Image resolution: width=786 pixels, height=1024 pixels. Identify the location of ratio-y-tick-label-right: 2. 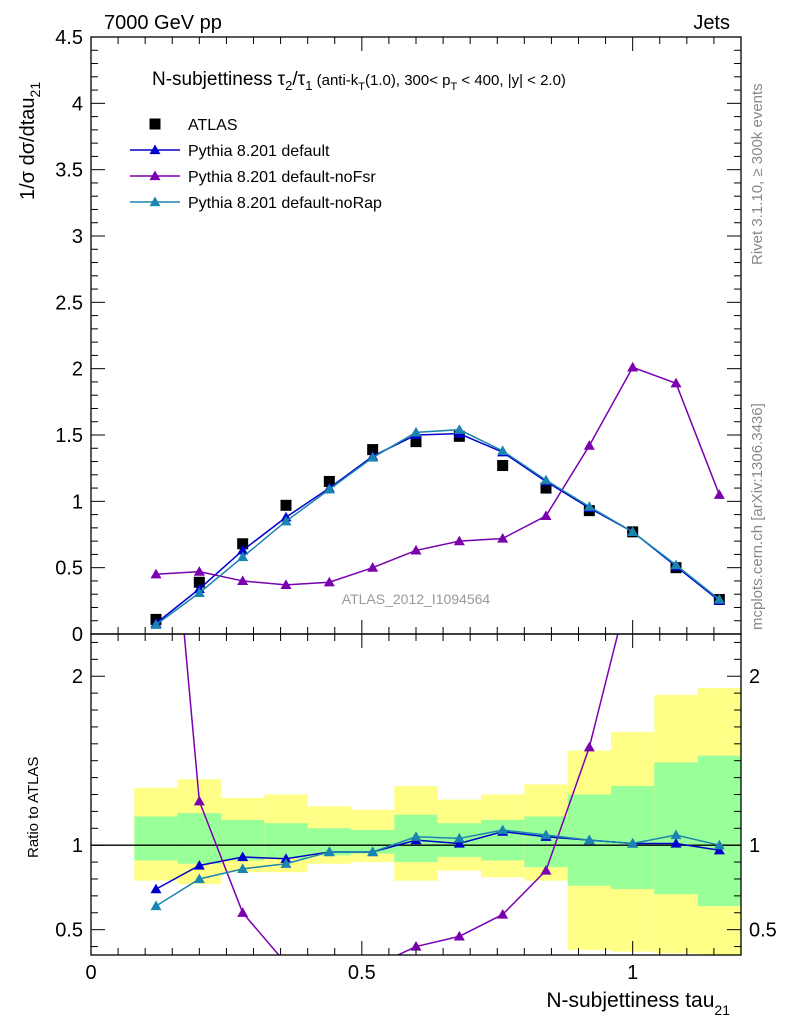
(754, 677).